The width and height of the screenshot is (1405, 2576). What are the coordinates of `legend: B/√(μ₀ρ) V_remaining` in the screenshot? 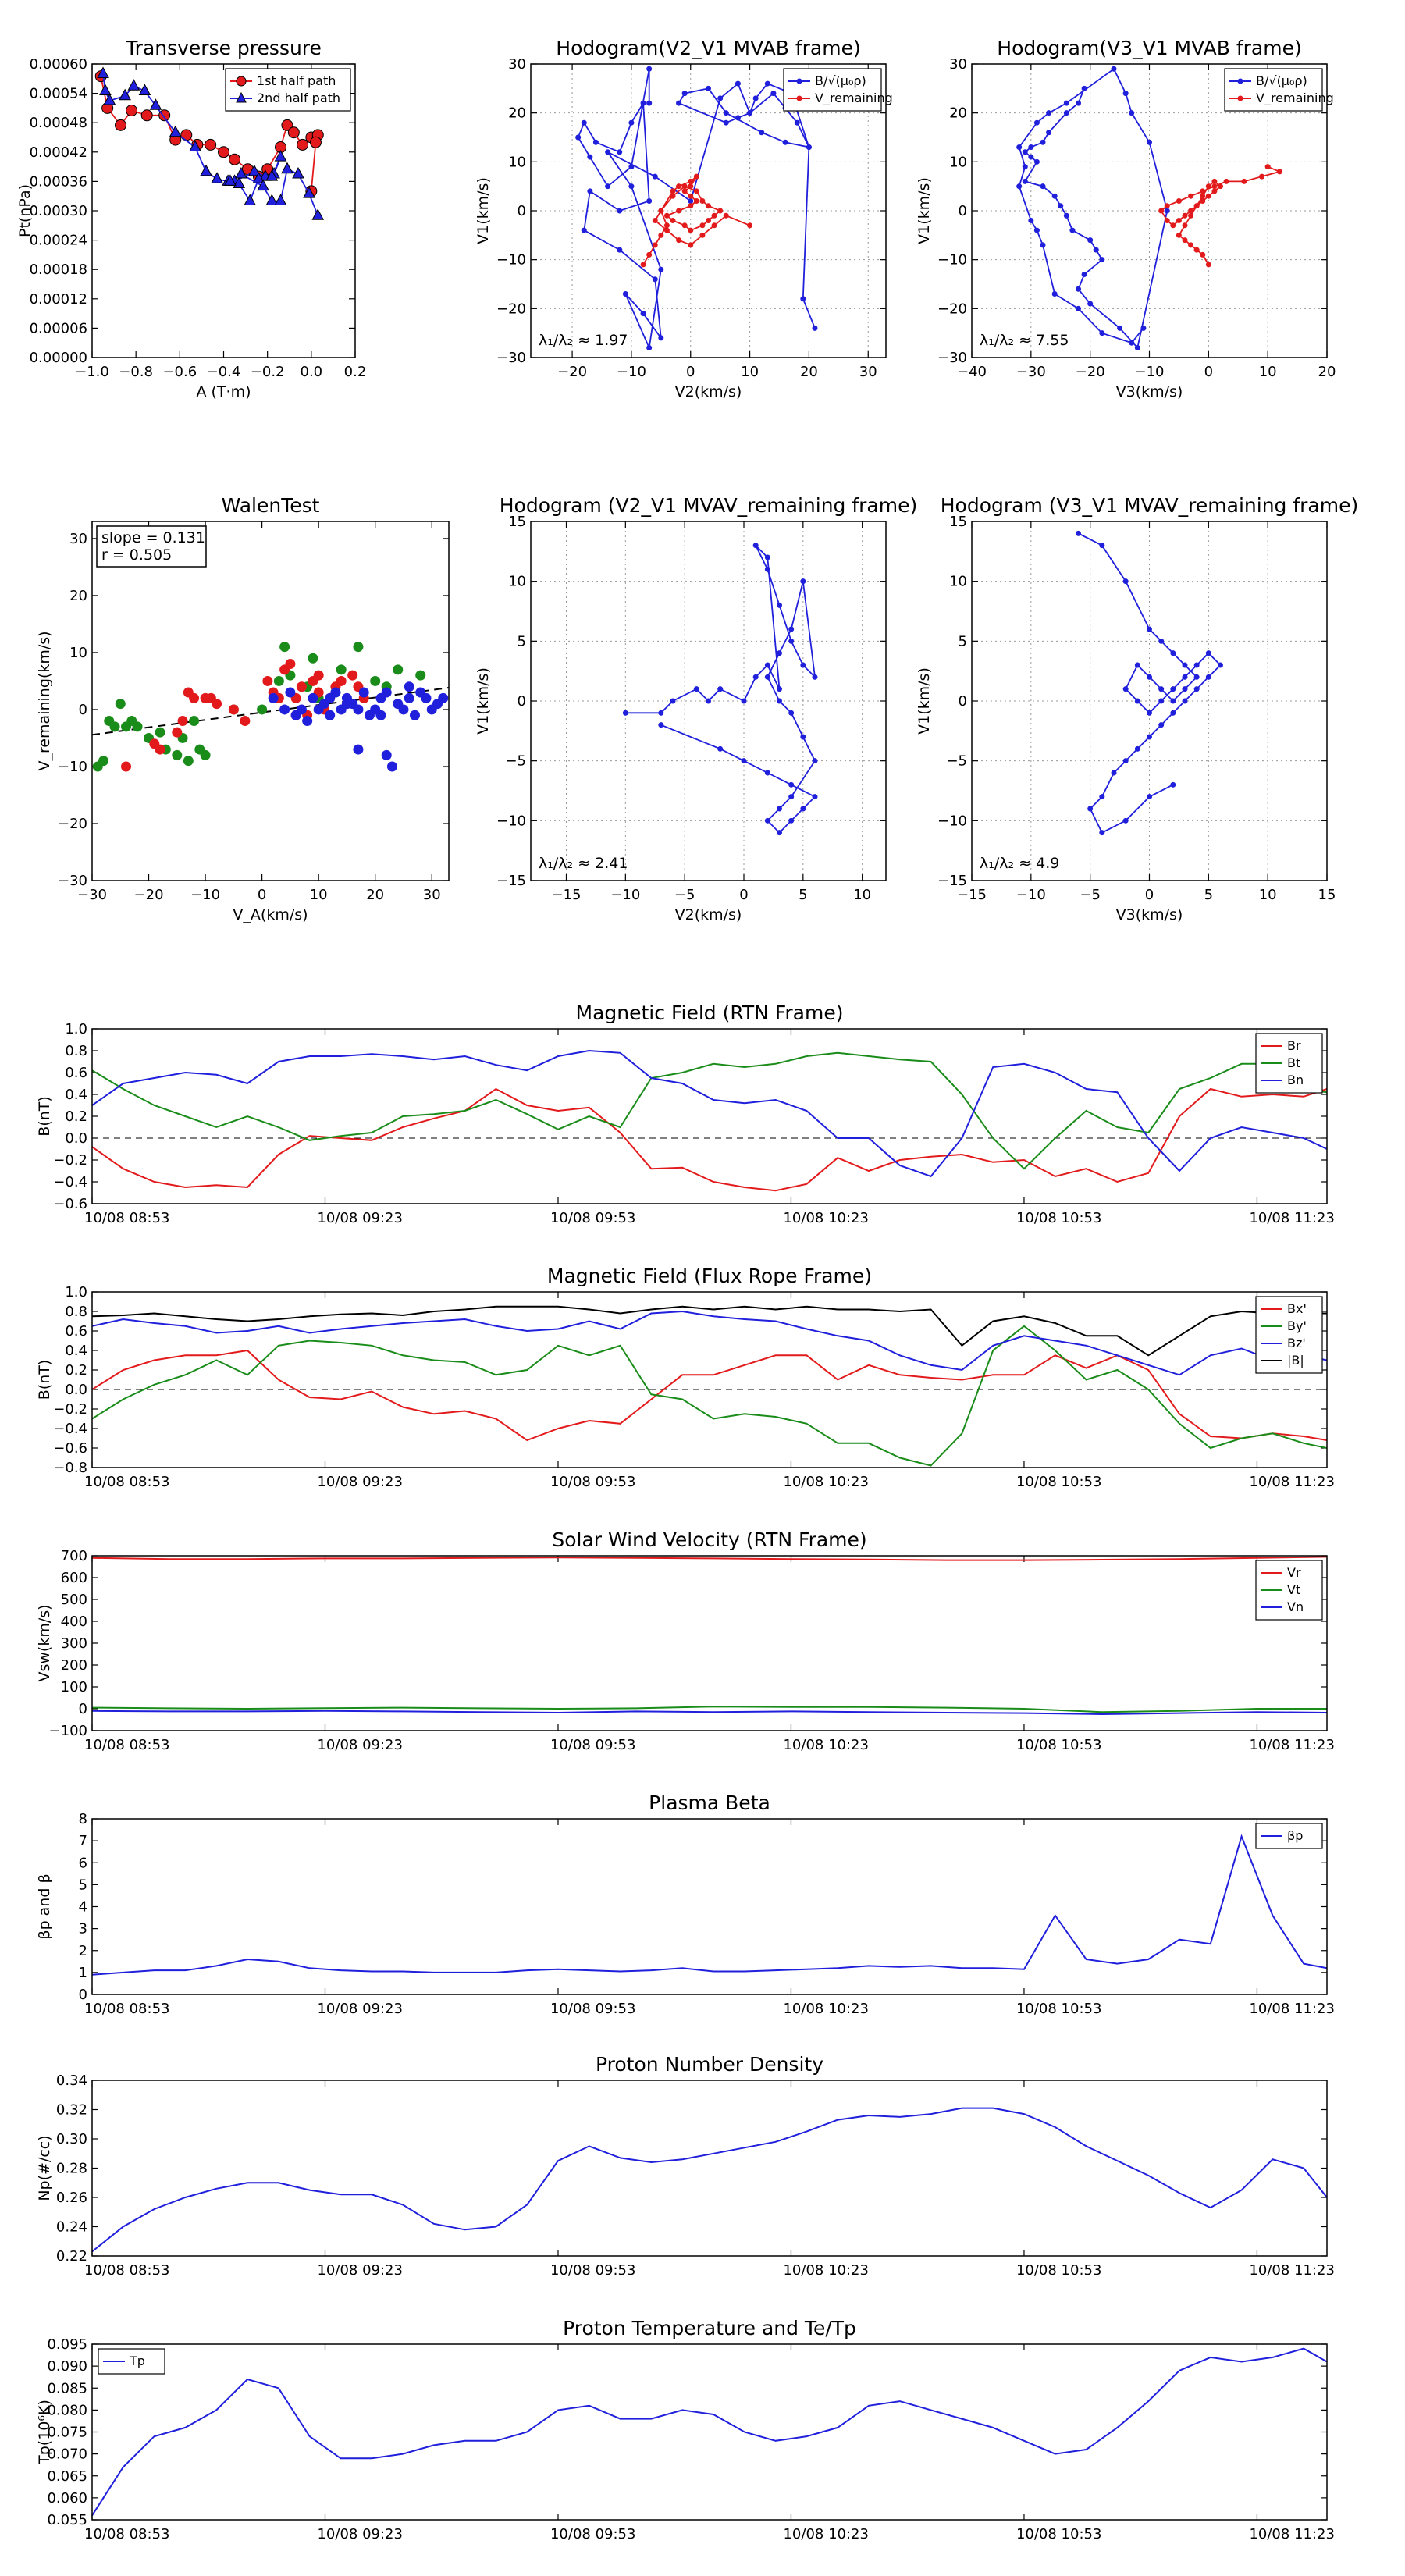 It's located at (838, 90).